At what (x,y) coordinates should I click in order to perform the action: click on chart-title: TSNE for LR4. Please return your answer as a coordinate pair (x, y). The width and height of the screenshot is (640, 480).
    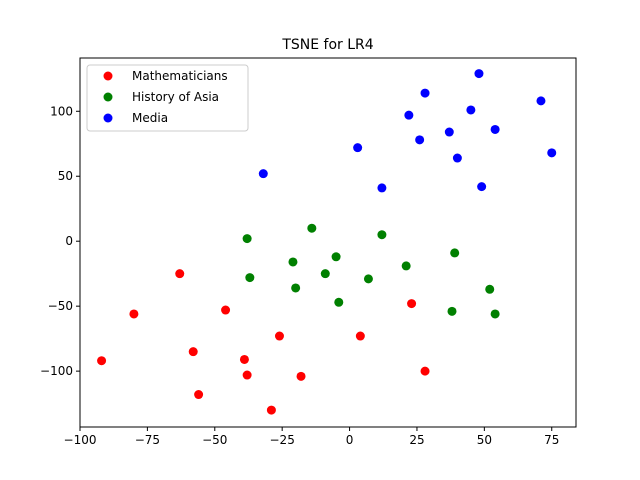
    Looking at the image, I should click on (327, 45).